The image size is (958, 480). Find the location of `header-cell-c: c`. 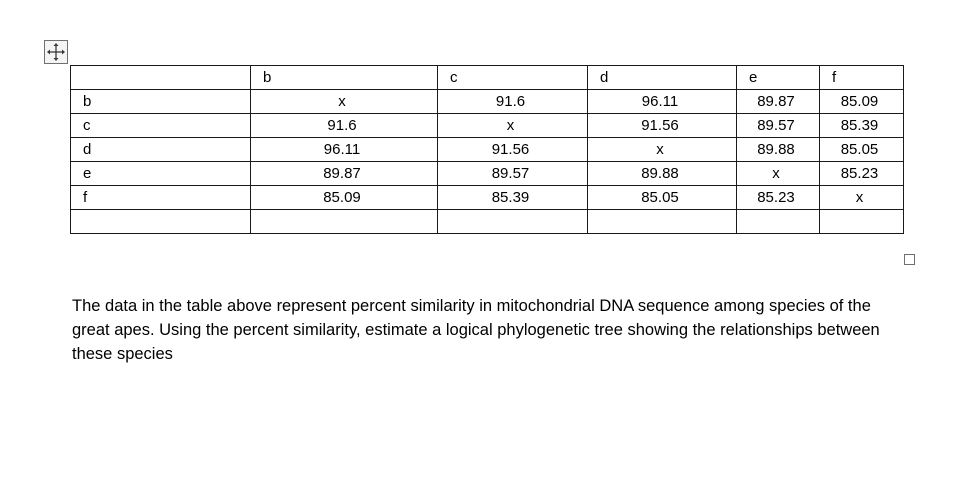

header-cell-c: c is located at coordinates (512, 77).